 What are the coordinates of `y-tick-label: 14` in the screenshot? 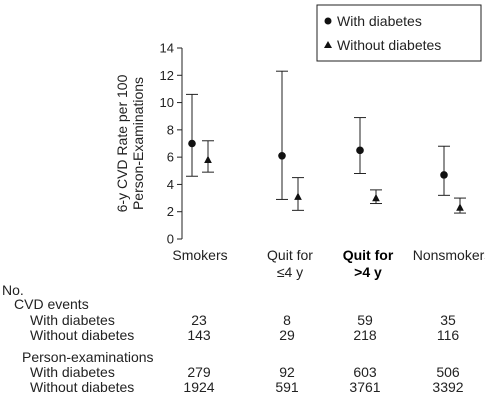 It's located at (167, 48).